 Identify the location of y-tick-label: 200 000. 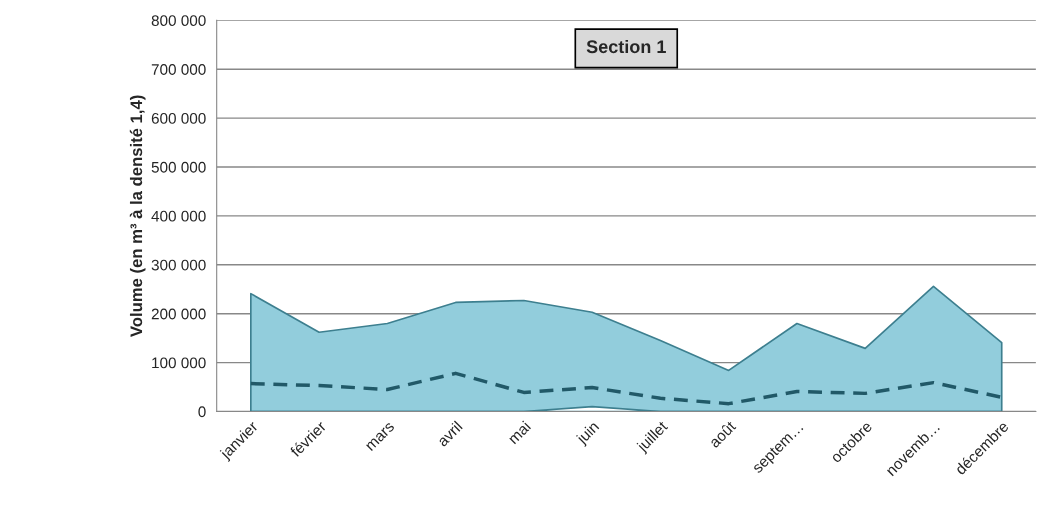
(178, 314).